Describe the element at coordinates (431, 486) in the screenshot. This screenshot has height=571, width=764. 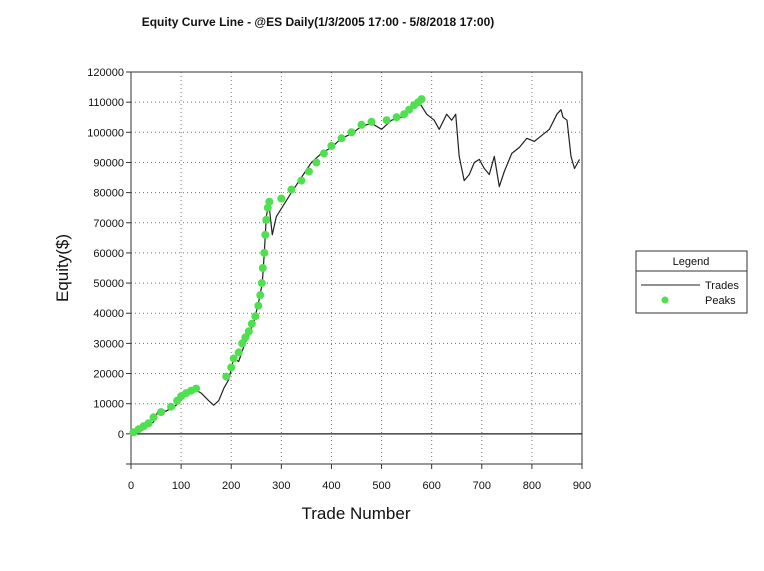
I see `x-tick-label: 600` at that location.